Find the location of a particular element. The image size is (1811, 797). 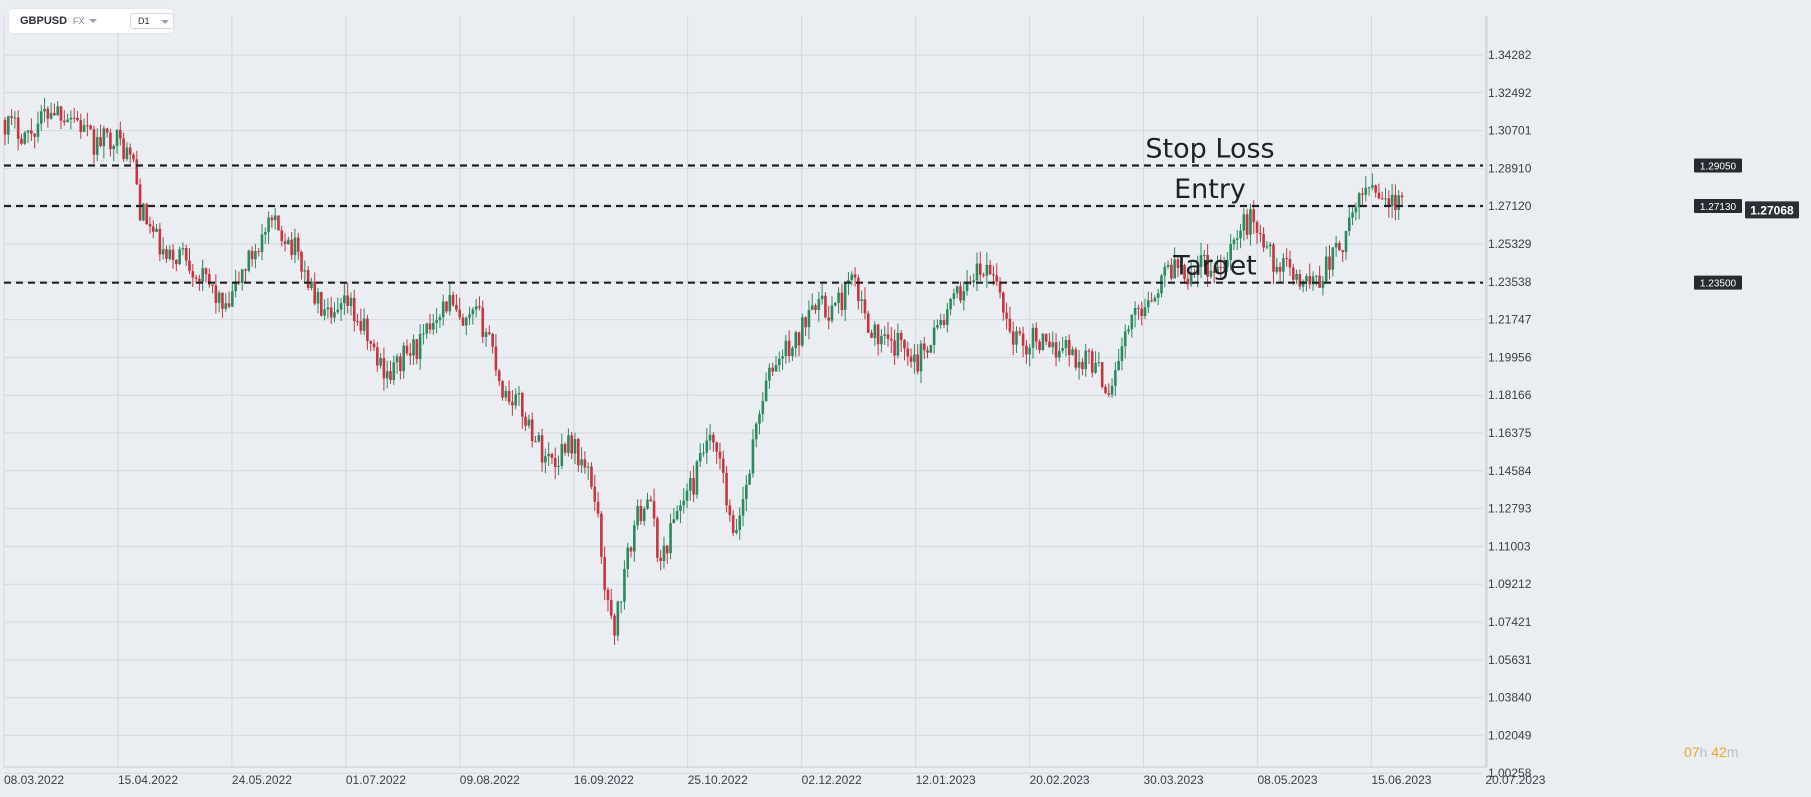

price-tick-label: 1.34282 is located at coordinates (1510, 55).